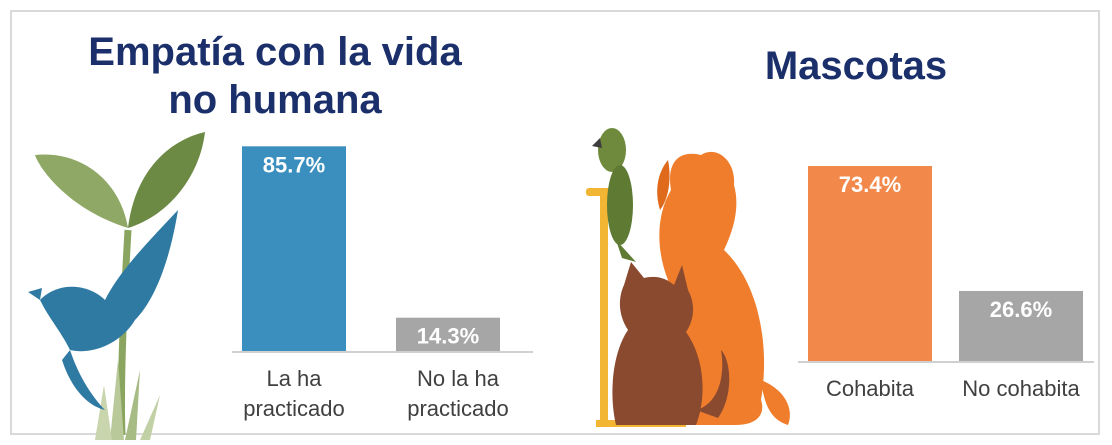 The height and width of the screenshot is (445, 1112). I want to click on data-label: 14.3%, so click(448, 336).